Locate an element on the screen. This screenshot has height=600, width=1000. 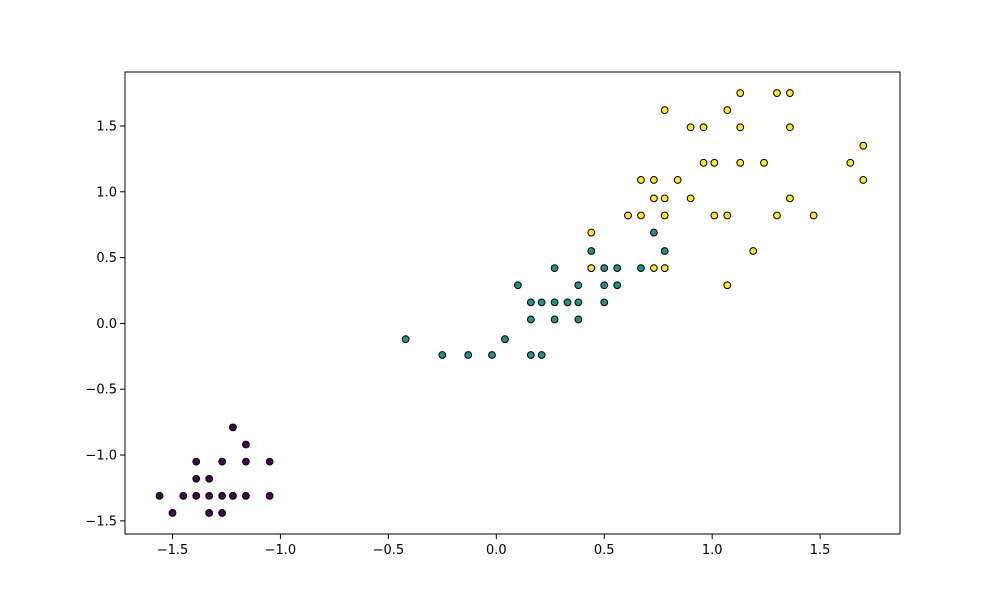
y-tick-label: 1.0 is located at coordinates (106, 192).